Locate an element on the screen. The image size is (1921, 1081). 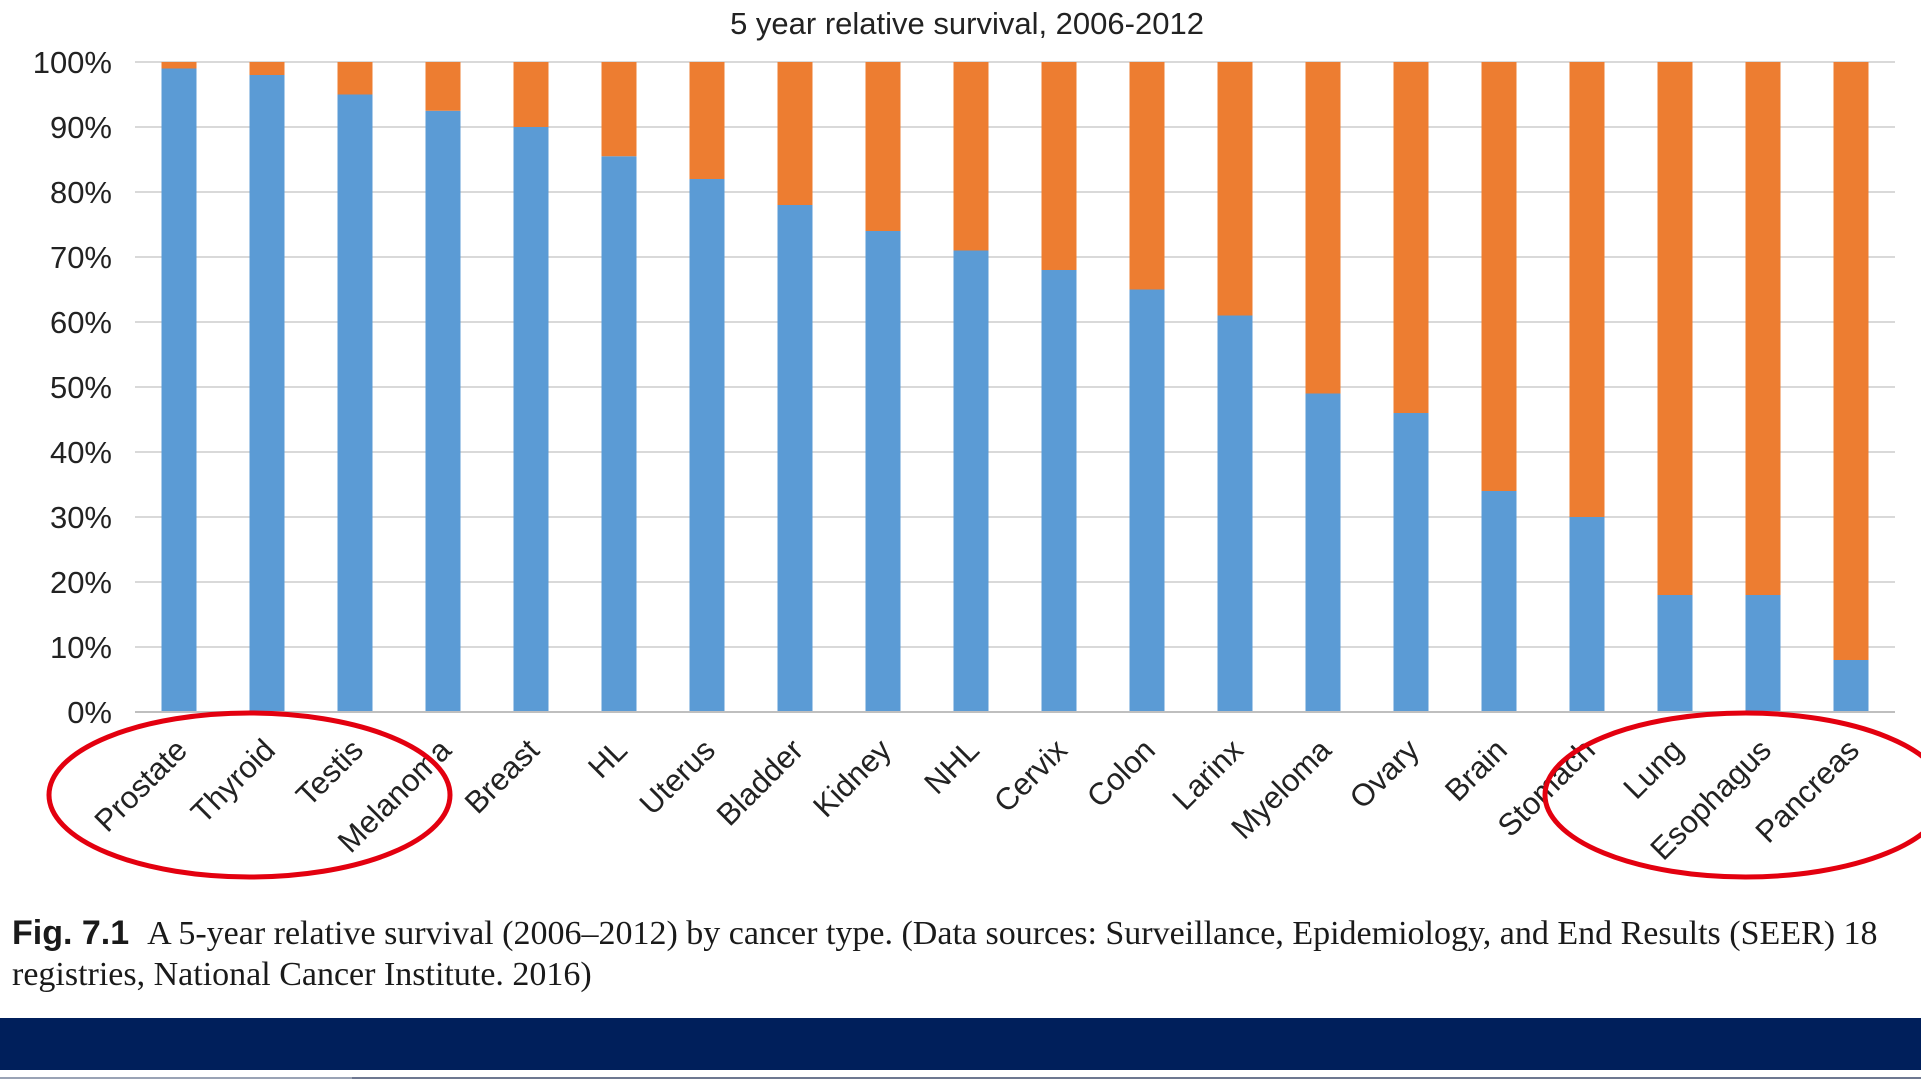
y-tick-label: 50% is located at coordinates (81, 387).